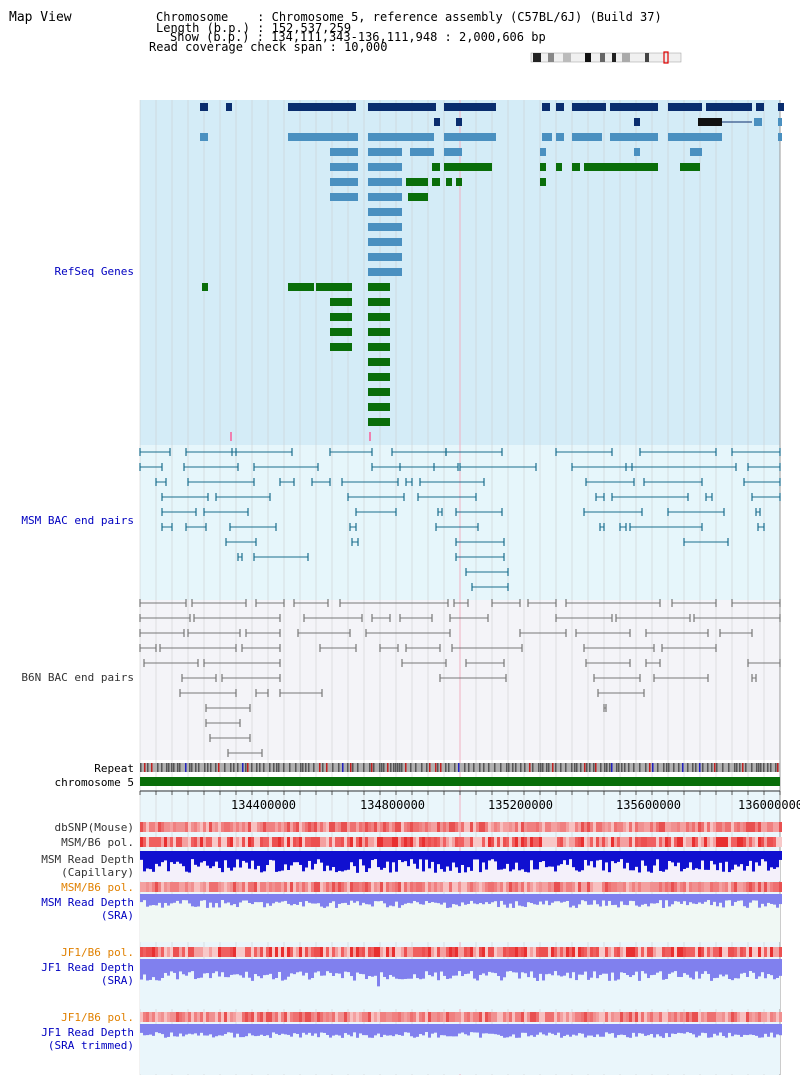 The width and height of the screenshot is (800, 1075). What do you see at coordinates (204, 137) in the screenshot?
I see `refseq-gene-light` at bounding box center [204, 137].